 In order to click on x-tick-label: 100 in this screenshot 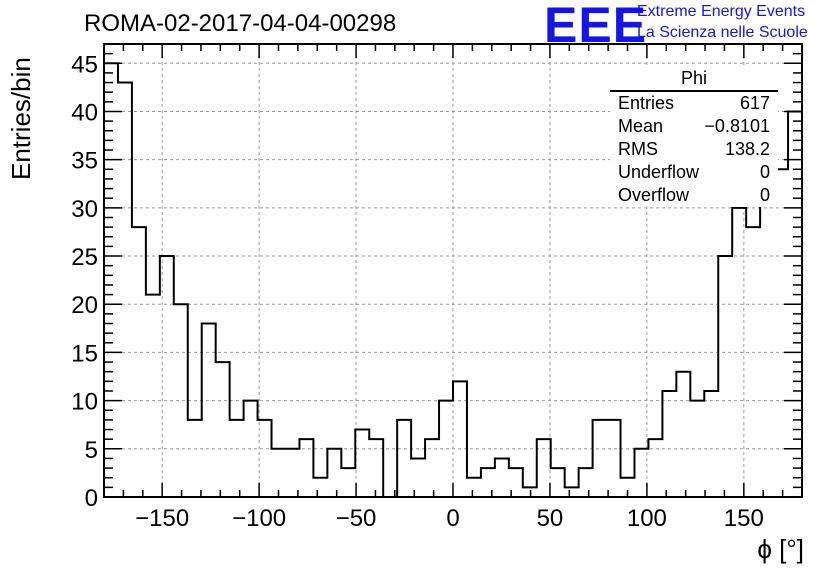, I will do `click(647, 518)`.